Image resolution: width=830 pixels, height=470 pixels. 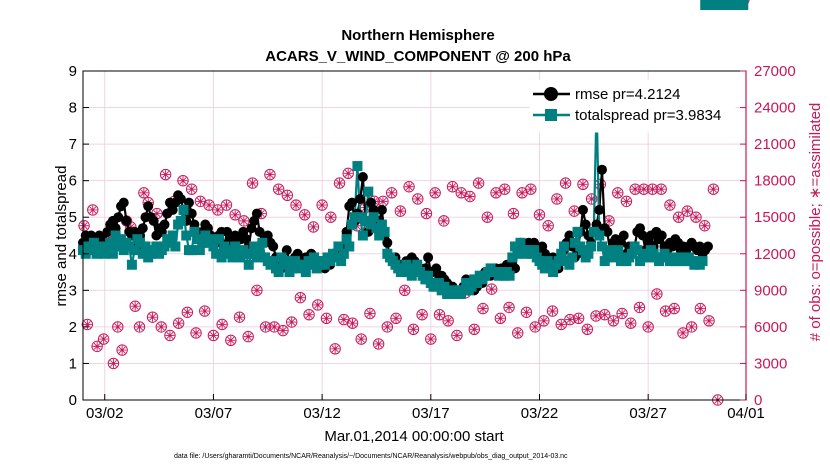 I want to click on x-axis-label: Mar.01,2014 00:00:00 start, so click(x=414, y=436).